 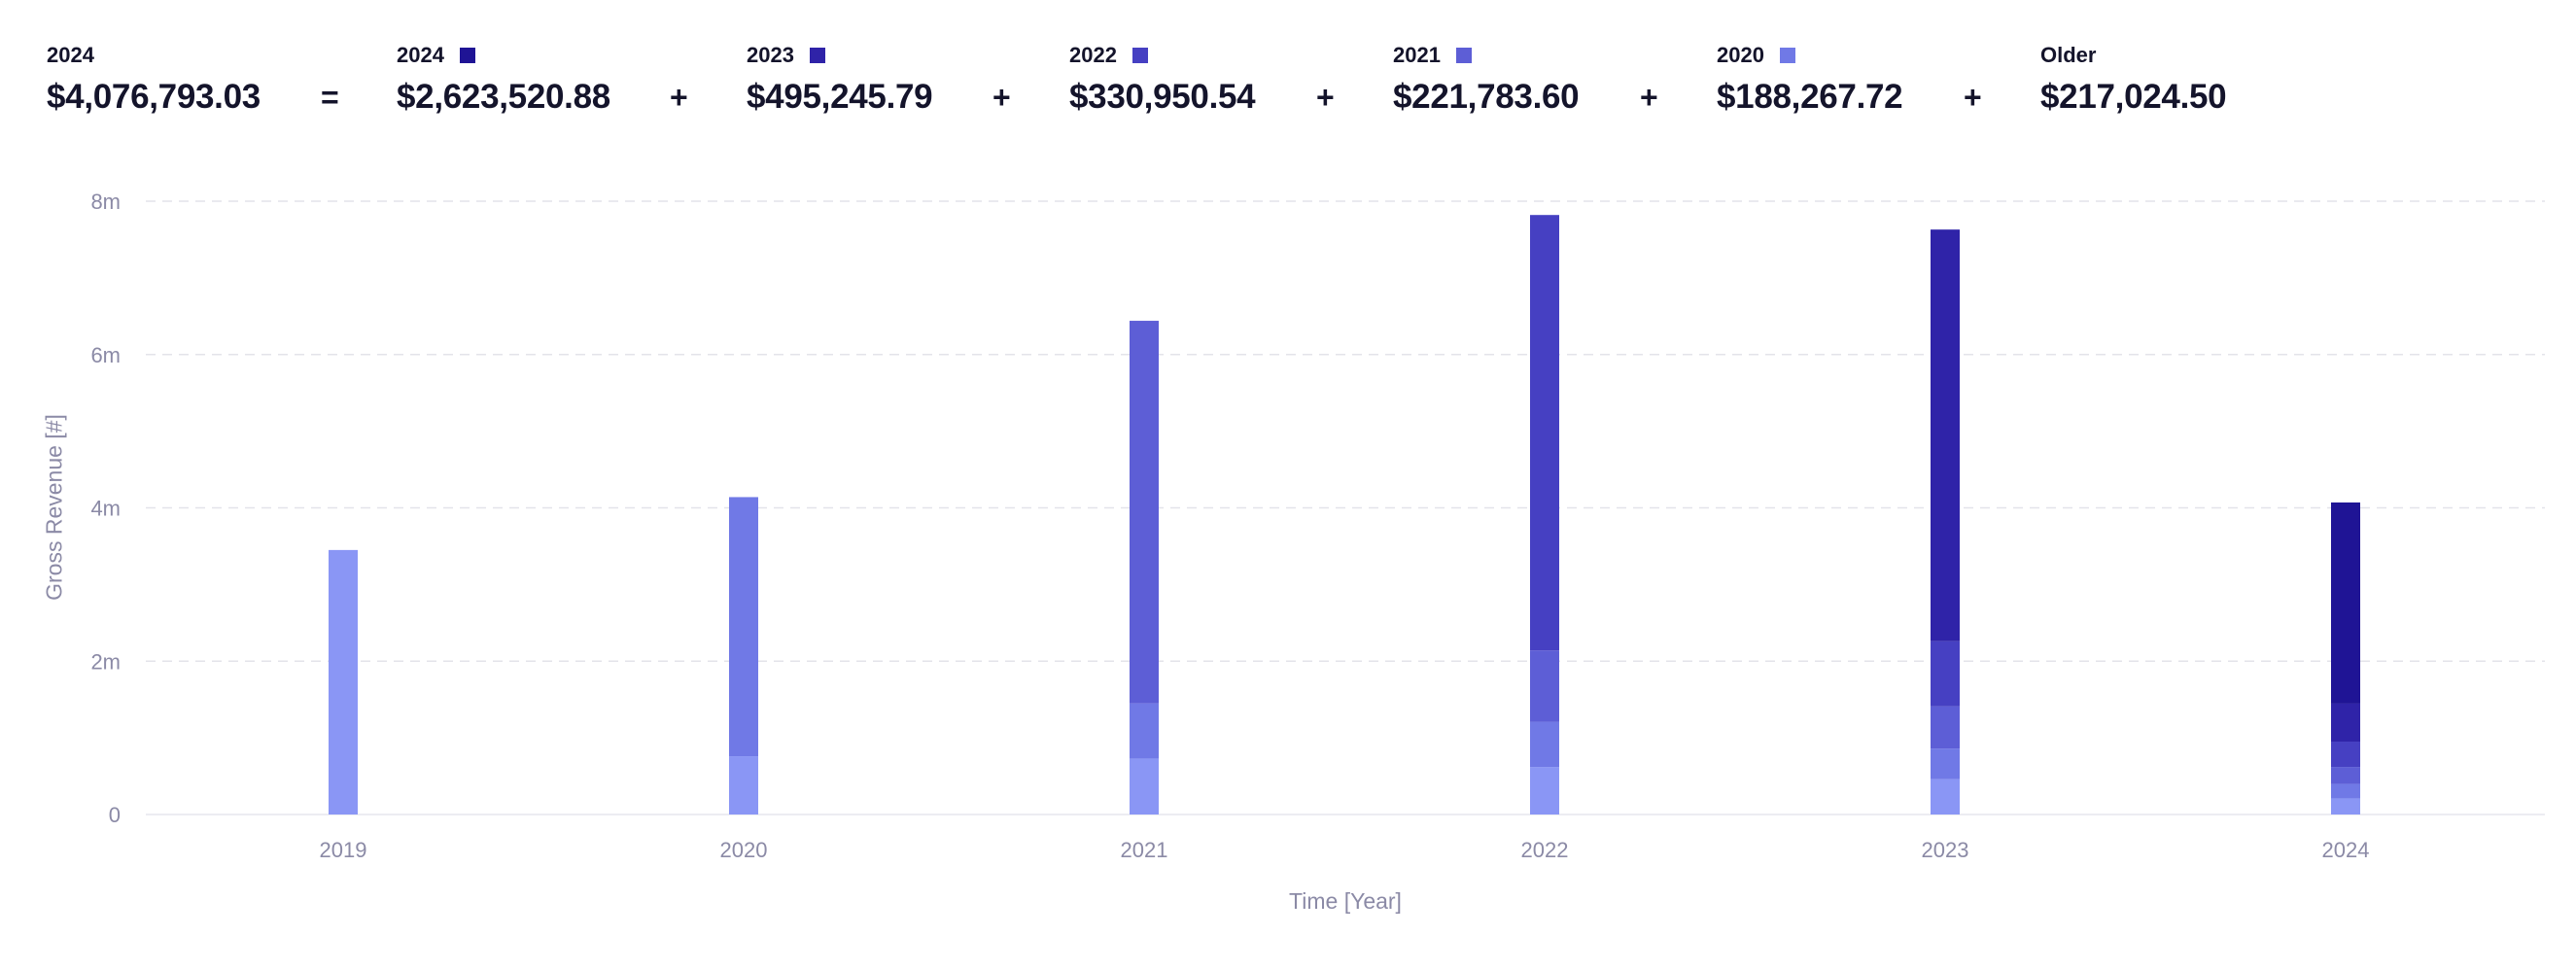 I want to click on x-tick-label: 2020, so click(x=744, y=850).